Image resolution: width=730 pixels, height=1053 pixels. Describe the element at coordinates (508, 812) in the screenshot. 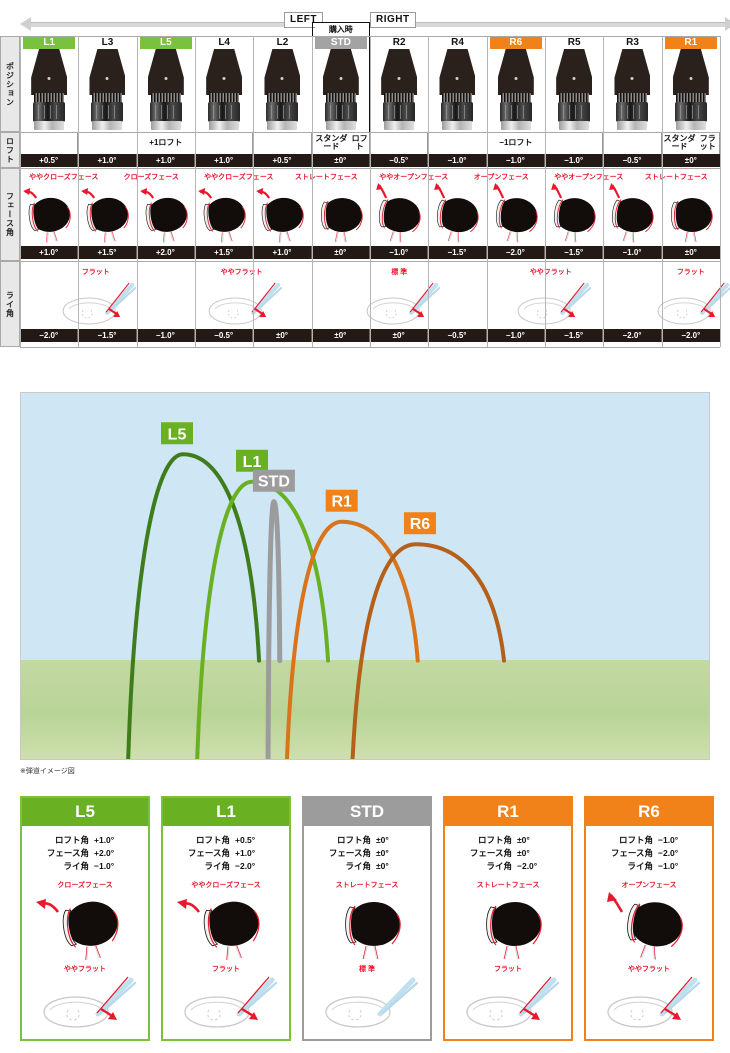

I see `card-title-r1: R1` at that location.